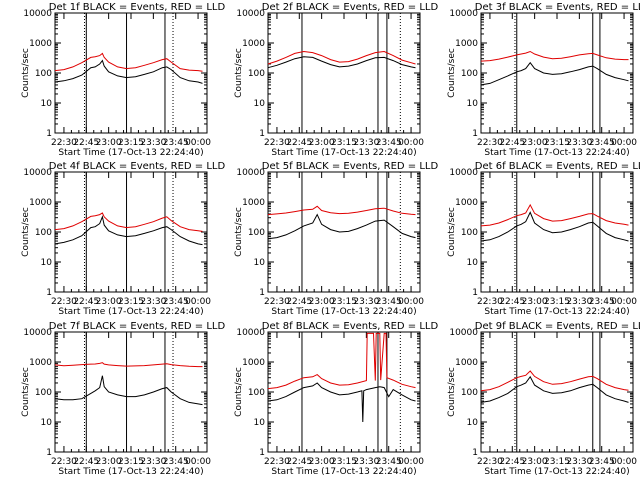 This screenshot has height=480, width=640. What do you see at coordinates (137, 7) in the screenshot?
I see `panel-title: Det 1f BLACK = Events, RED = LLD` at bounding box center [137, 7].